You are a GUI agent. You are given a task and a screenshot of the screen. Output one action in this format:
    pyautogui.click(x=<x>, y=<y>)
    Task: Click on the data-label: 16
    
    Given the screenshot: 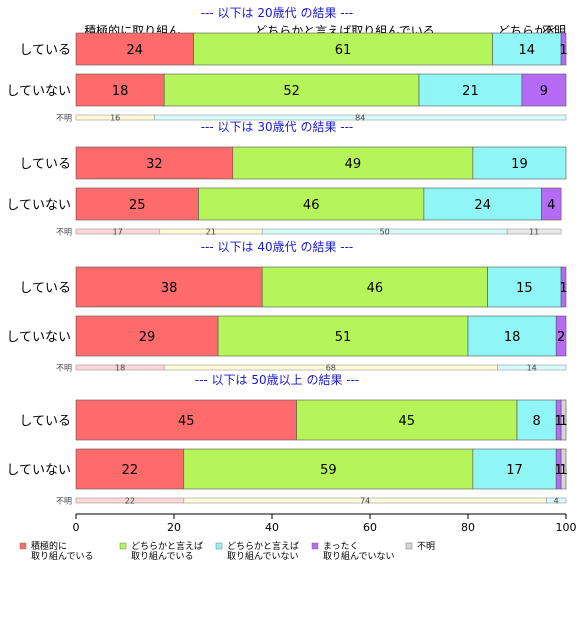 What is the action you would take?
    pyautogui.click(x=115, y=118)
    